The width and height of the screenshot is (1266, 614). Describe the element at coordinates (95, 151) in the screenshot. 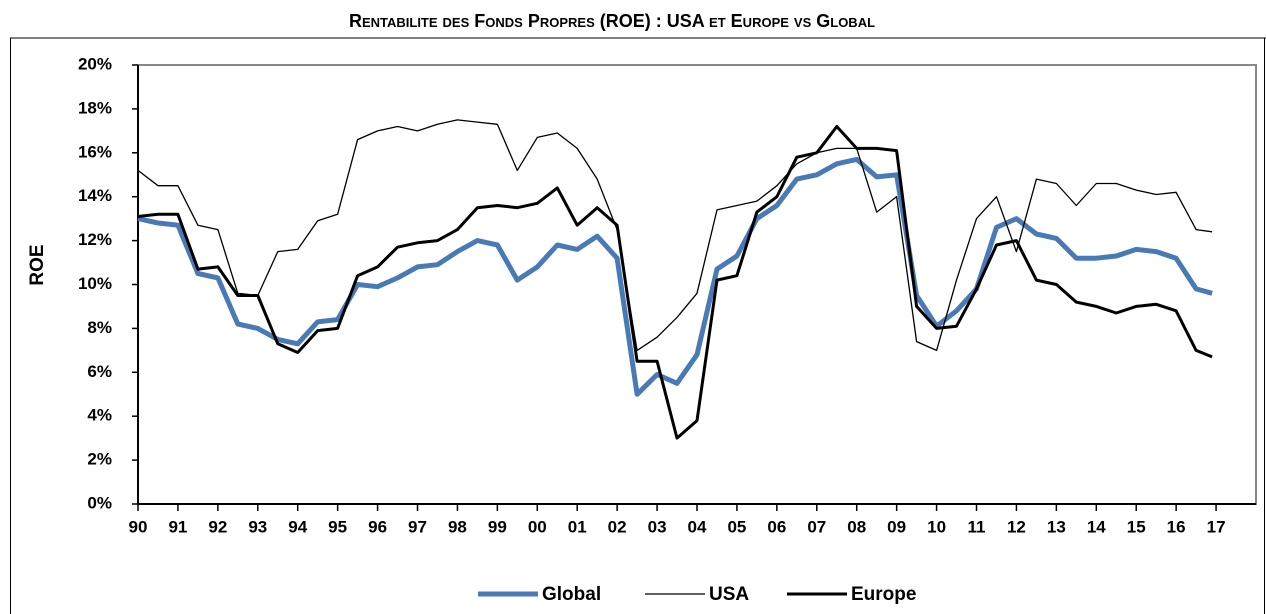

I see `y-tick-label: 16%` at that location.